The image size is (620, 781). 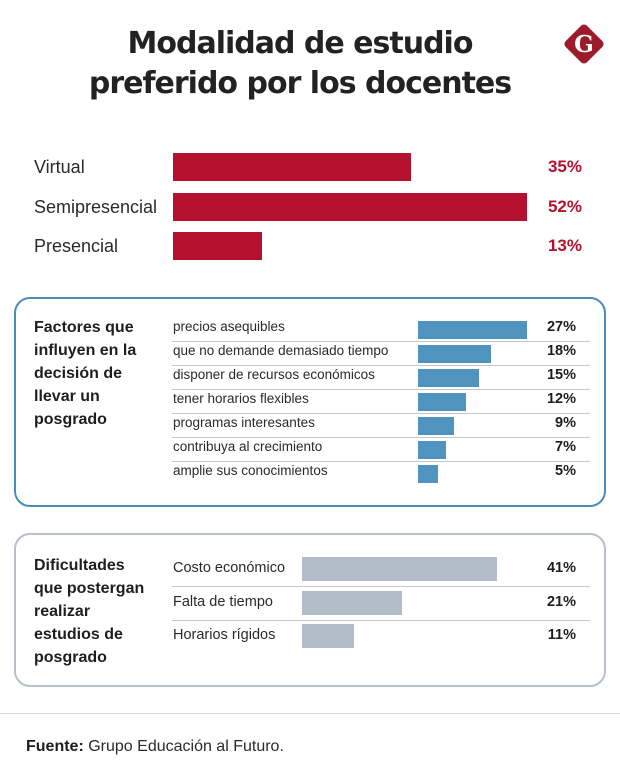 I want to click on factors-title-line: llevar un, so click(x=67, y=396).